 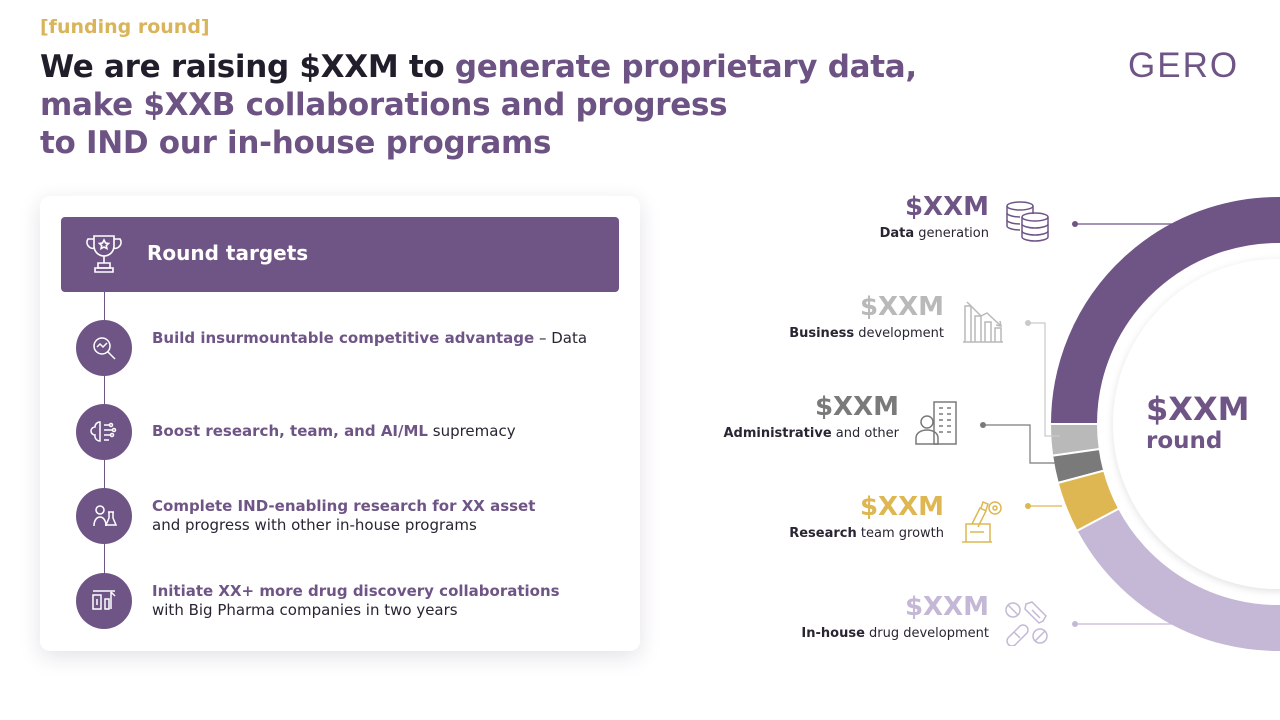 I want to click on allocation-label: $XXM Administrative and other, so click(x=811, y=416).